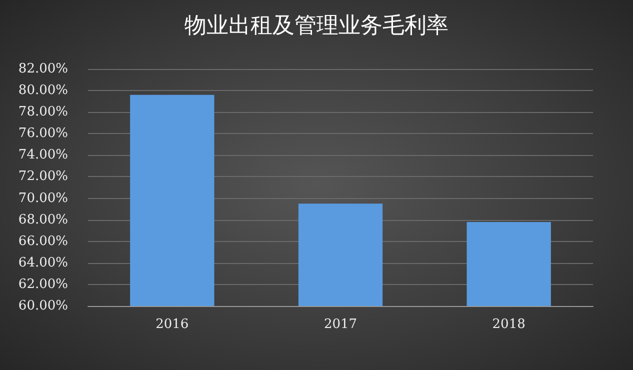 The image size is (633, 370). I want to click on y-tick-label: 82.00%, so click(43, 69).